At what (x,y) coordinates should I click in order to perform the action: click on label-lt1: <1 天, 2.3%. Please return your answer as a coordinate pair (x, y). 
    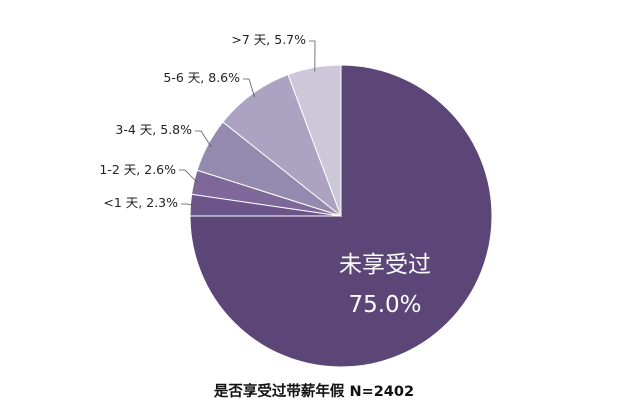
    Looking at the image, I should click on (140, 202).